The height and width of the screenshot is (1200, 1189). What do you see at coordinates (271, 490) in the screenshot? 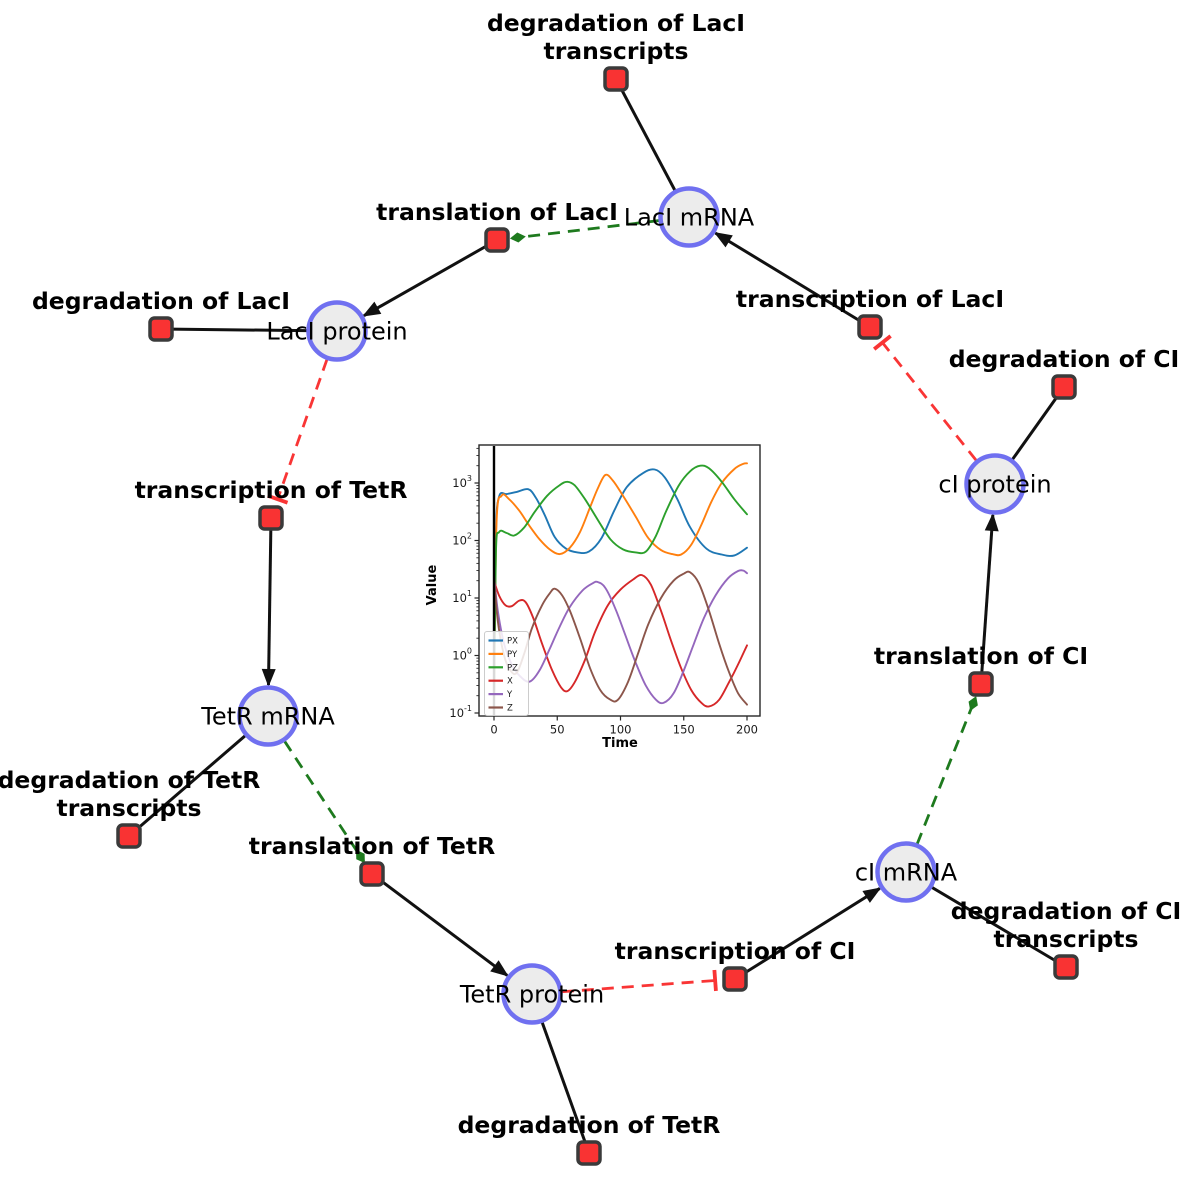
I see `reaction-label-transcription-of-TetR-line1: transcription of TetR` at bounding box center [271, 490].